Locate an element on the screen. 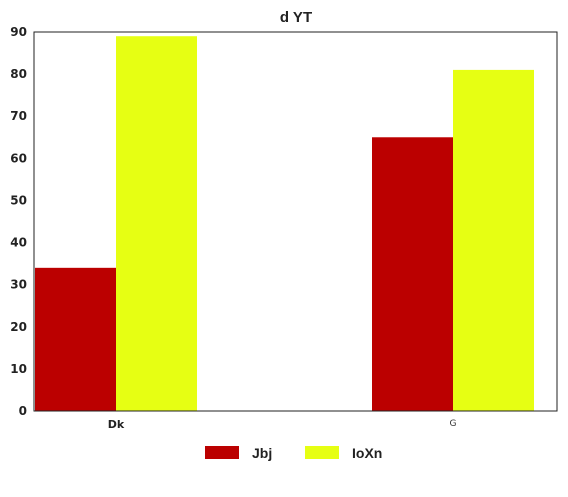 Image resolution: width=568 pixels, height=497 pixels. y-tick-label: 40 is located at coordinates (18, 243).